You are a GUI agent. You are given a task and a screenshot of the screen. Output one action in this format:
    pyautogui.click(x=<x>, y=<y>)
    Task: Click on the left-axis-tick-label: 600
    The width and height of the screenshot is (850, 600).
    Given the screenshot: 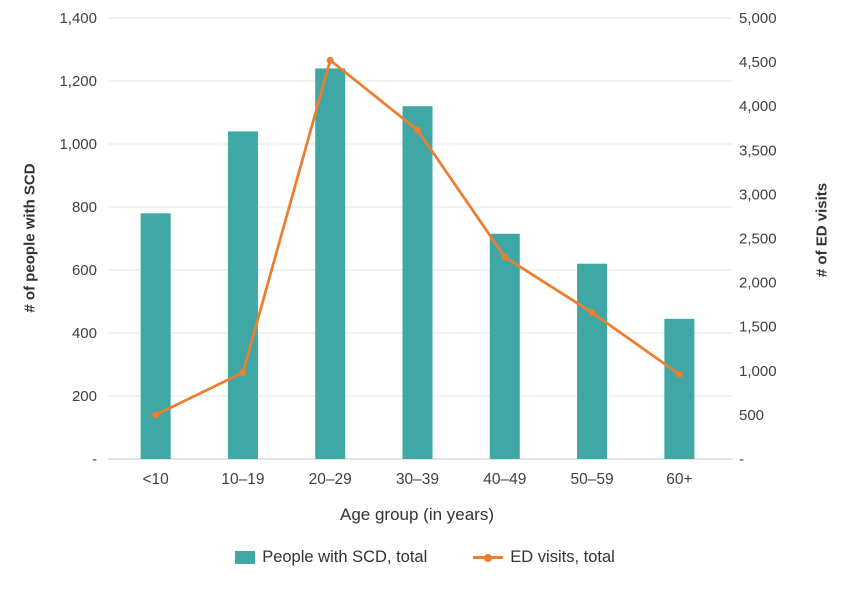 What is the action you would take?
    pyautogui.click(x=84, y=270)
    